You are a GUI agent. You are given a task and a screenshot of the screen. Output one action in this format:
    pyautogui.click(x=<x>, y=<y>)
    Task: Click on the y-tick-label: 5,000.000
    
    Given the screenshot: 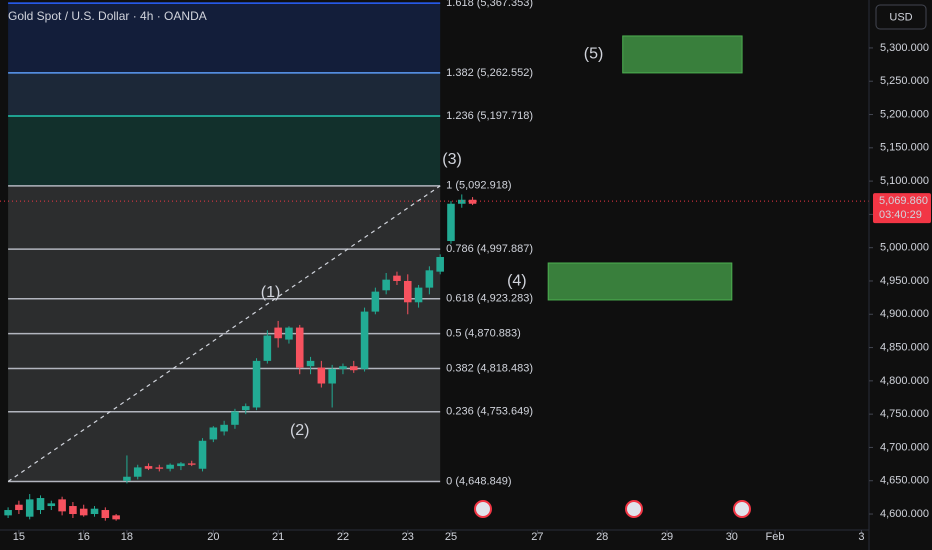 What is the action you would take?
    pyautogui.click(x=904, y=248)
    